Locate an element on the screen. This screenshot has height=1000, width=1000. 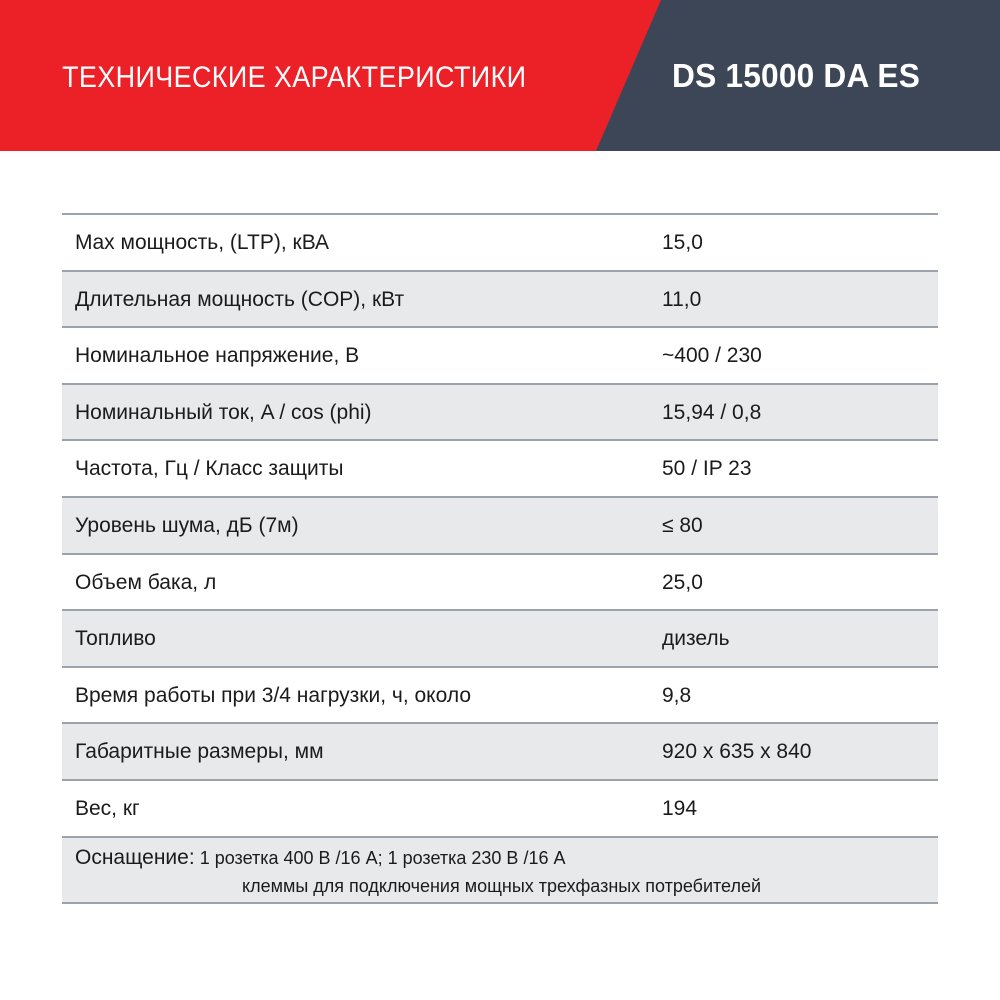
equipment-title: Оснащение: is located at coordinates (135, 857).